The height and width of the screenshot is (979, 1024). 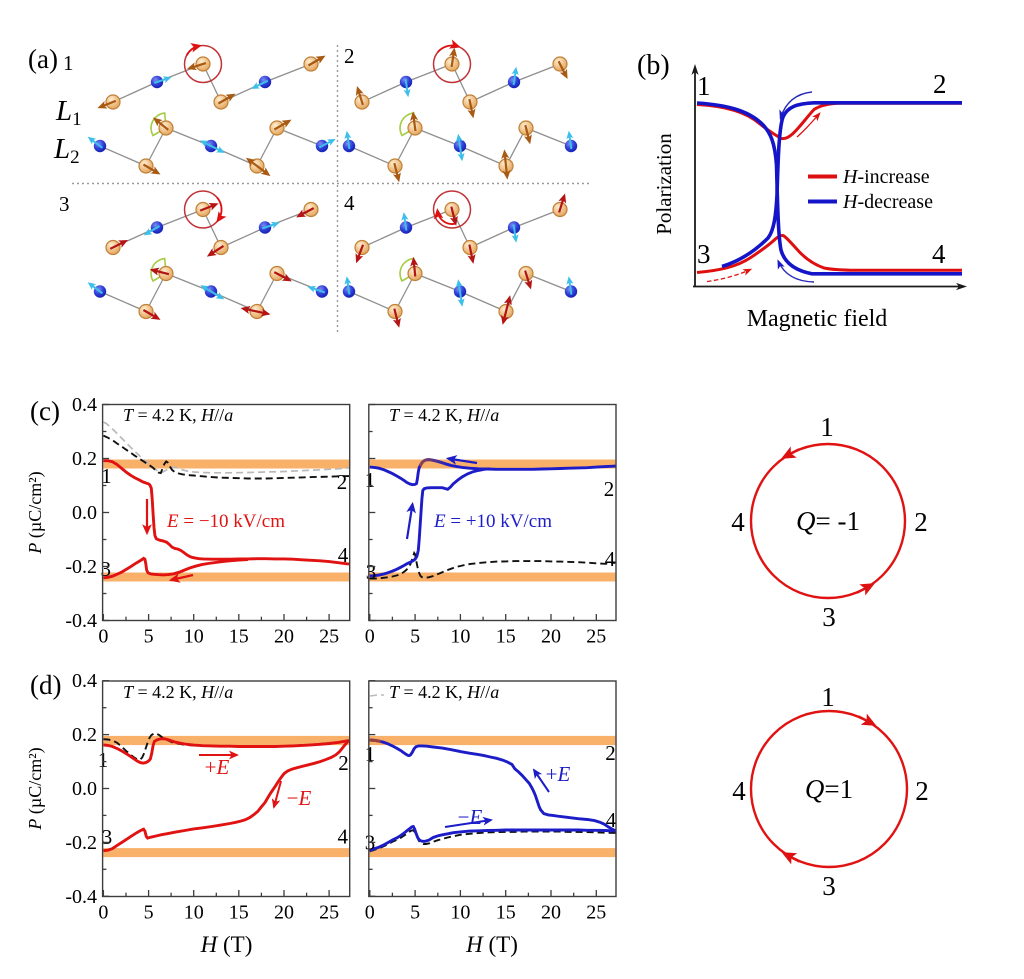 I want to click on svg-text: (a), so click(x=43, y=59).